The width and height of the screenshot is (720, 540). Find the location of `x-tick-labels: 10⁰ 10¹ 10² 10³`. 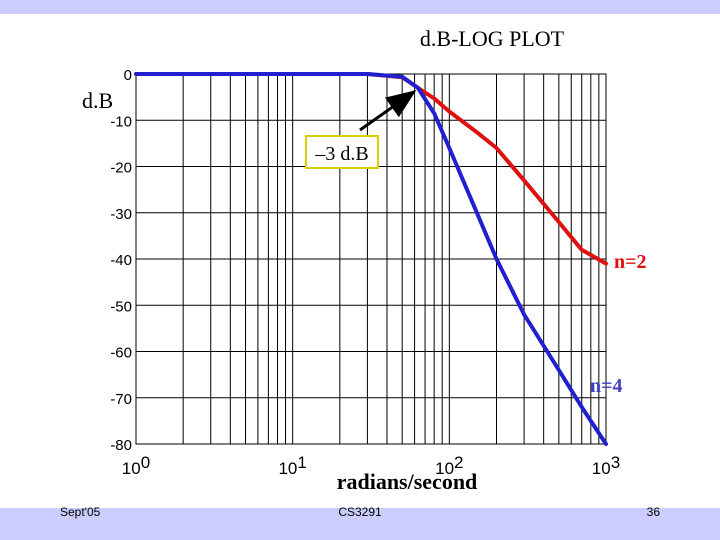

x-tick-labels: 10⁰ 10¹ 10² 10³ is located at coordinates (371, 465).